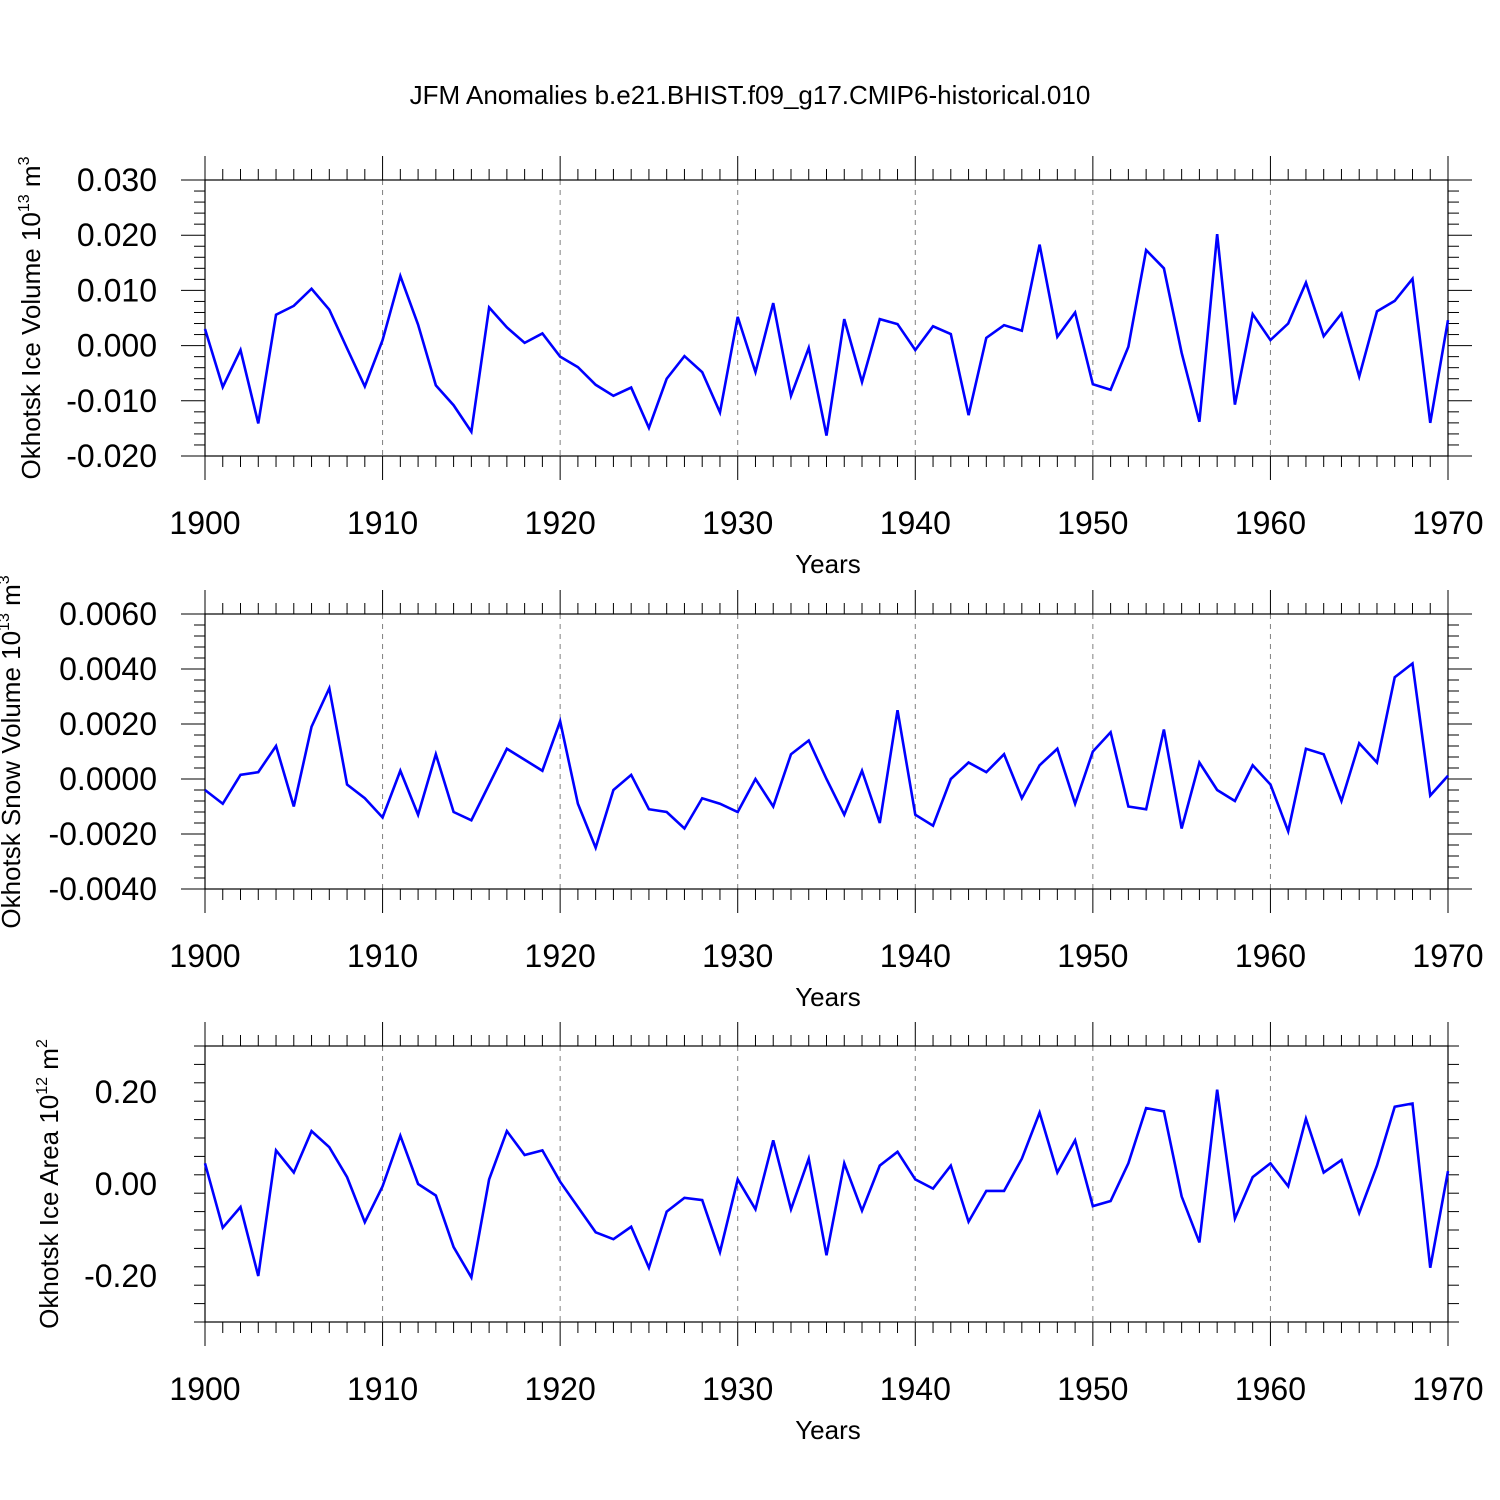 This screenshot has height=1500, width=1500. I want to click on y-axis-label: Okhotsk Ice Volume 1013 m3, so click(31, 317).